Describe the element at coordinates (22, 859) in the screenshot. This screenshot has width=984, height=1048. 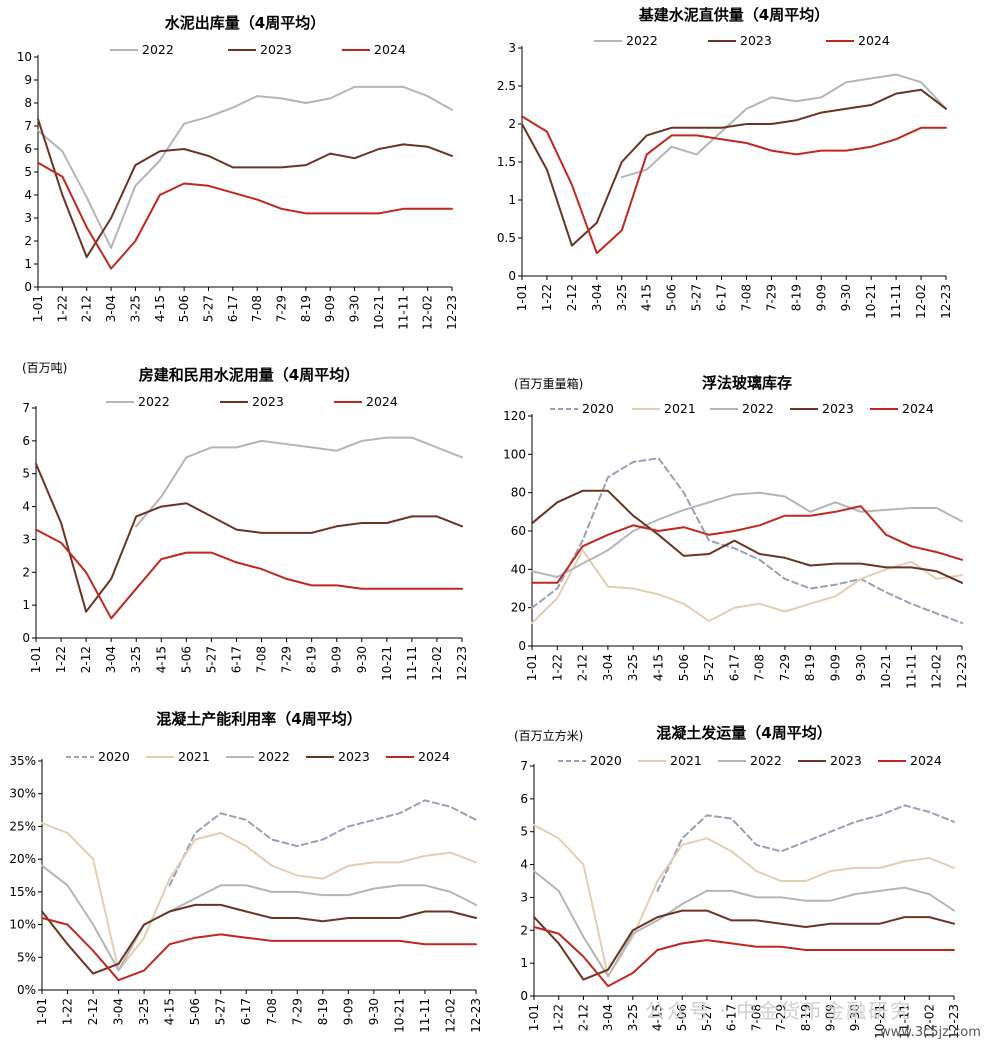
I see `y-tick-label: 20%` at that location.